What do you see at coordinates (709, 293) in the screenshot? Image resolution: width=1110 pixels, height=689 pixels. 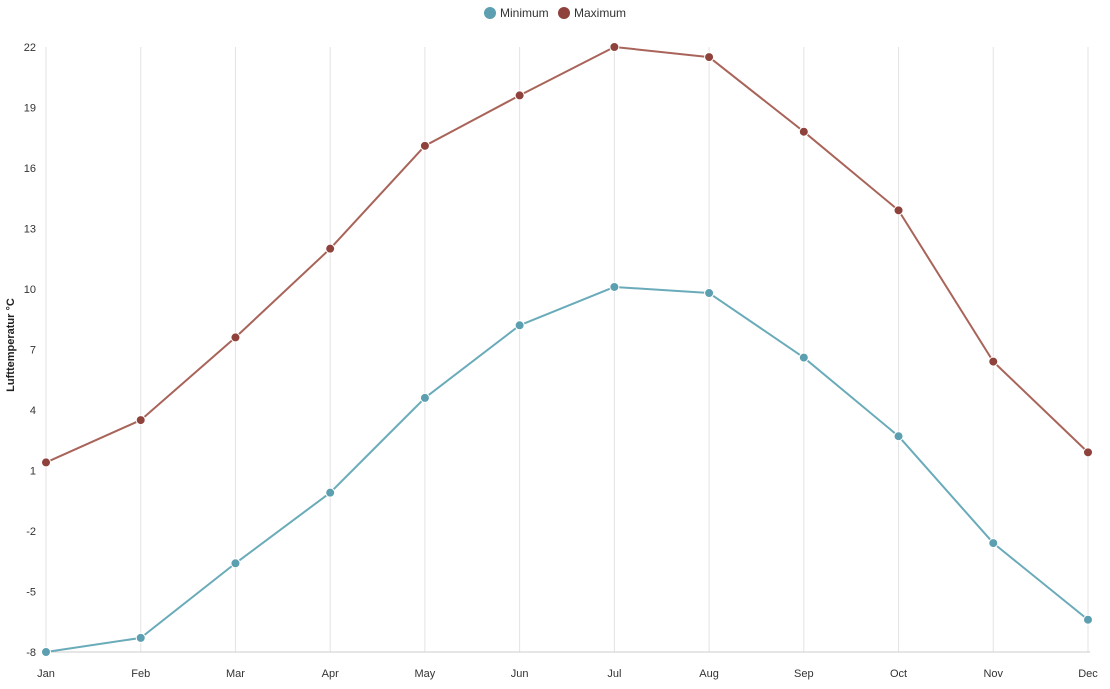 I see `data-point-minimum-aug` at bounding box center [709, 293].